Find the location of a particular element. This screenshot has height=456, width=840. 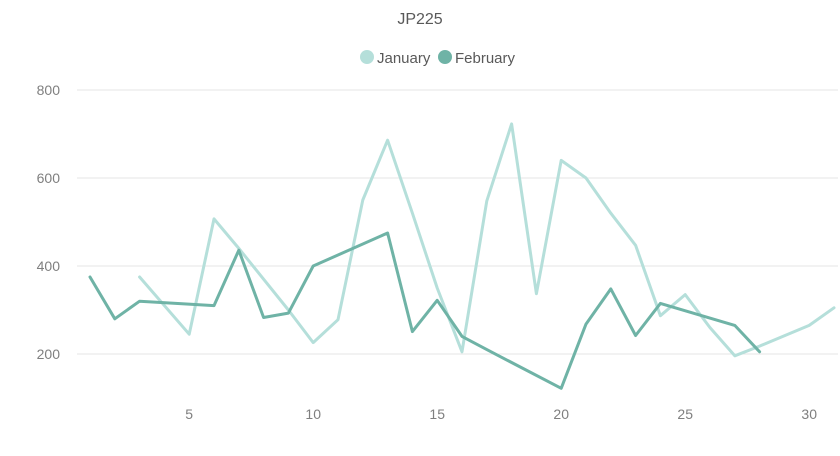

x-tick-label: 5 is located at coordinates (189, 414).